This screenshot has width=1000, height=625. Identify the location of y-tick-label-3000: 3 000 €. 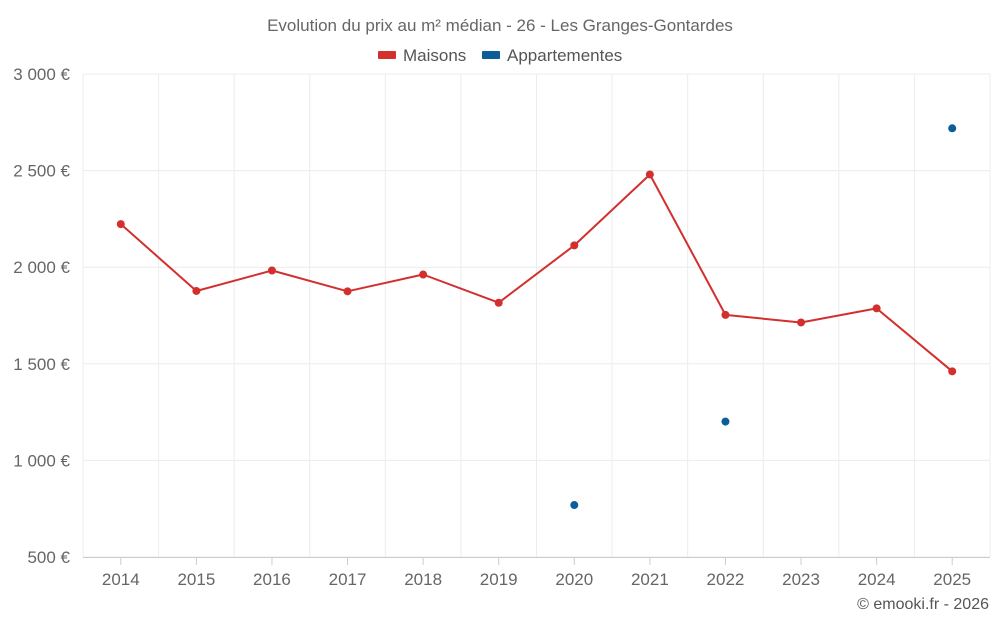
(41, 74).